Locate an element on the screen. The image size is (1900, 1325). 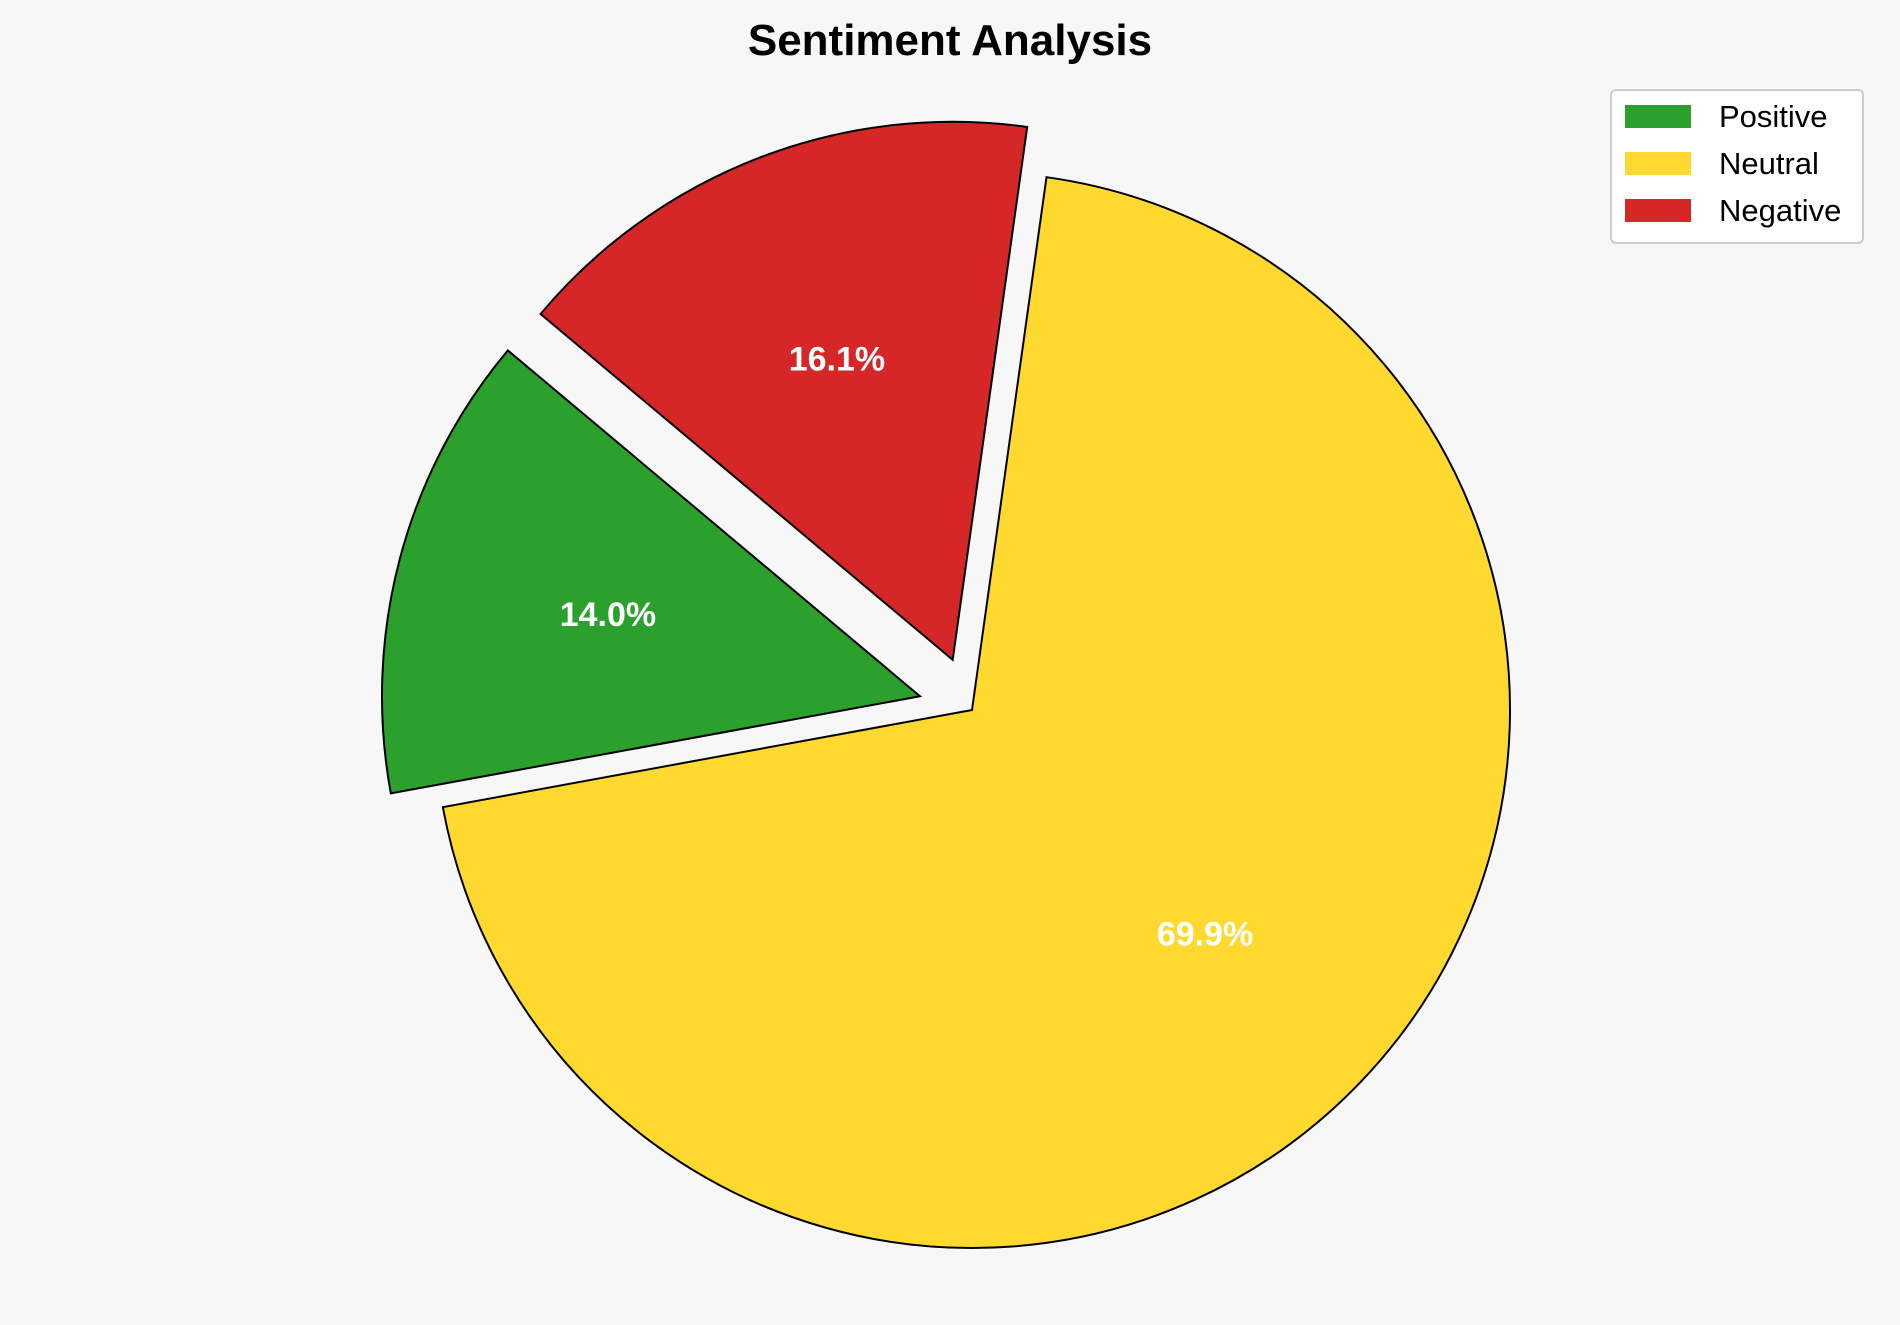
pct-label-negative: 16.1% is located at coordinates (837, 359).